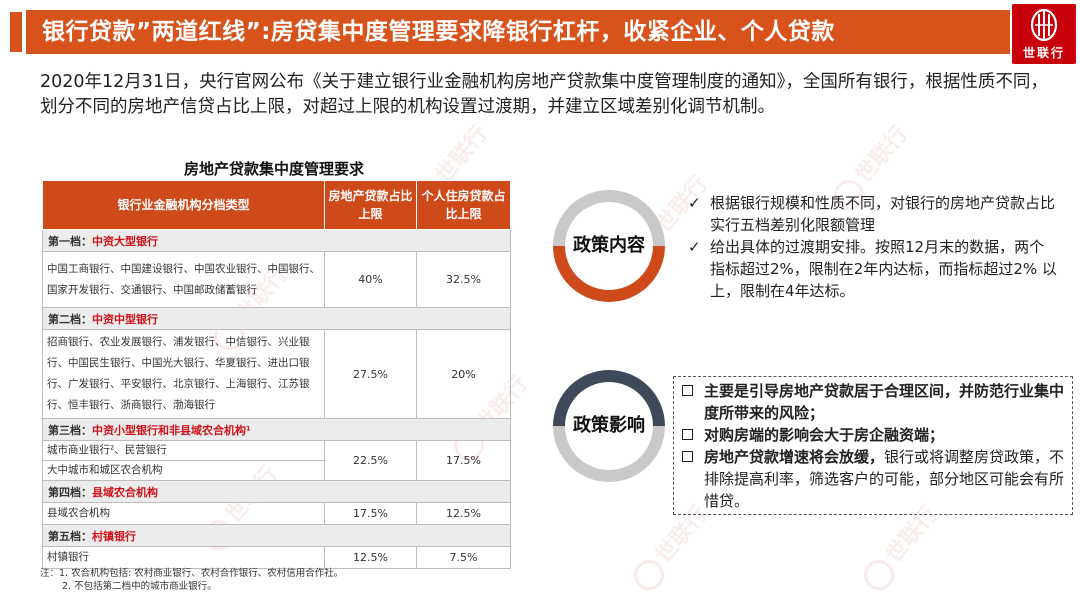 The width and height of the screenshot is (1080, 608). What do you see at coordinates (183, 470) in the screenshot?
I see `bank-list: 大中城市和城区农合机构` at bounding box center [183, 470].